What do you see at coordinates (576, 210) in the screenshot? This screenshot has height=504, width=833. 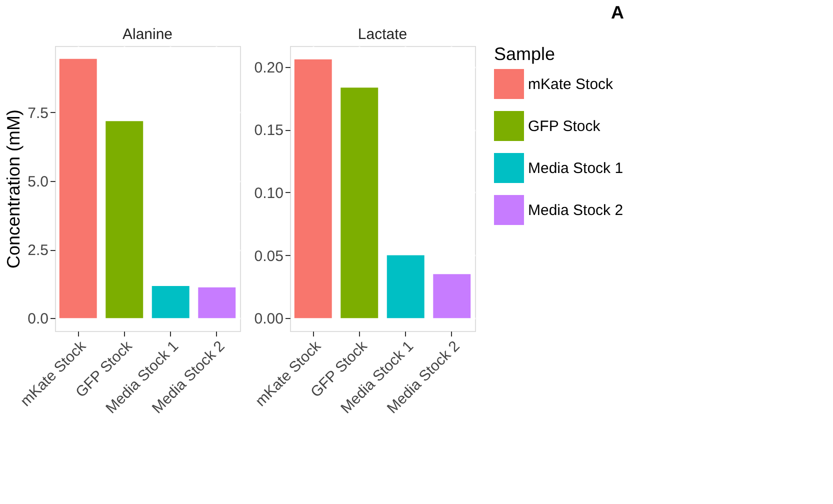 I see `legend-label: Media Stock 2` at bounding box center [576, 210].